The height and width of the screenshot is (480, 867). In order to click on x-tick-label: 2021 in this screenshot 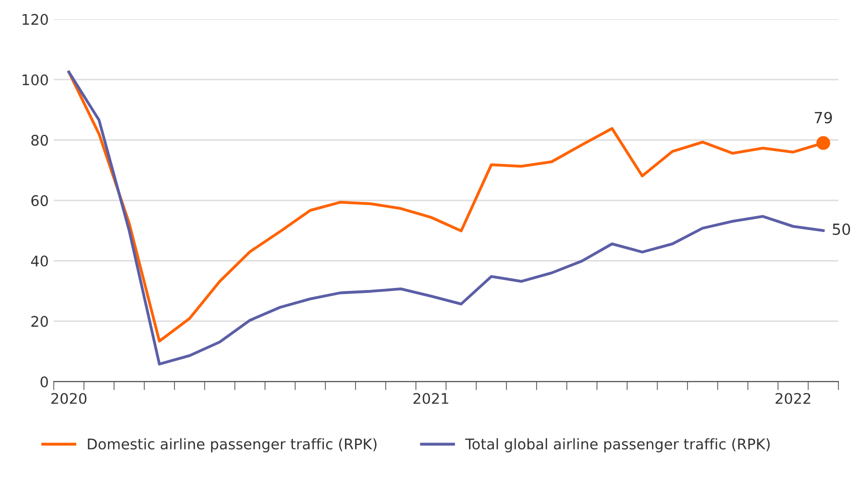, I will do `click(430, 398)`.